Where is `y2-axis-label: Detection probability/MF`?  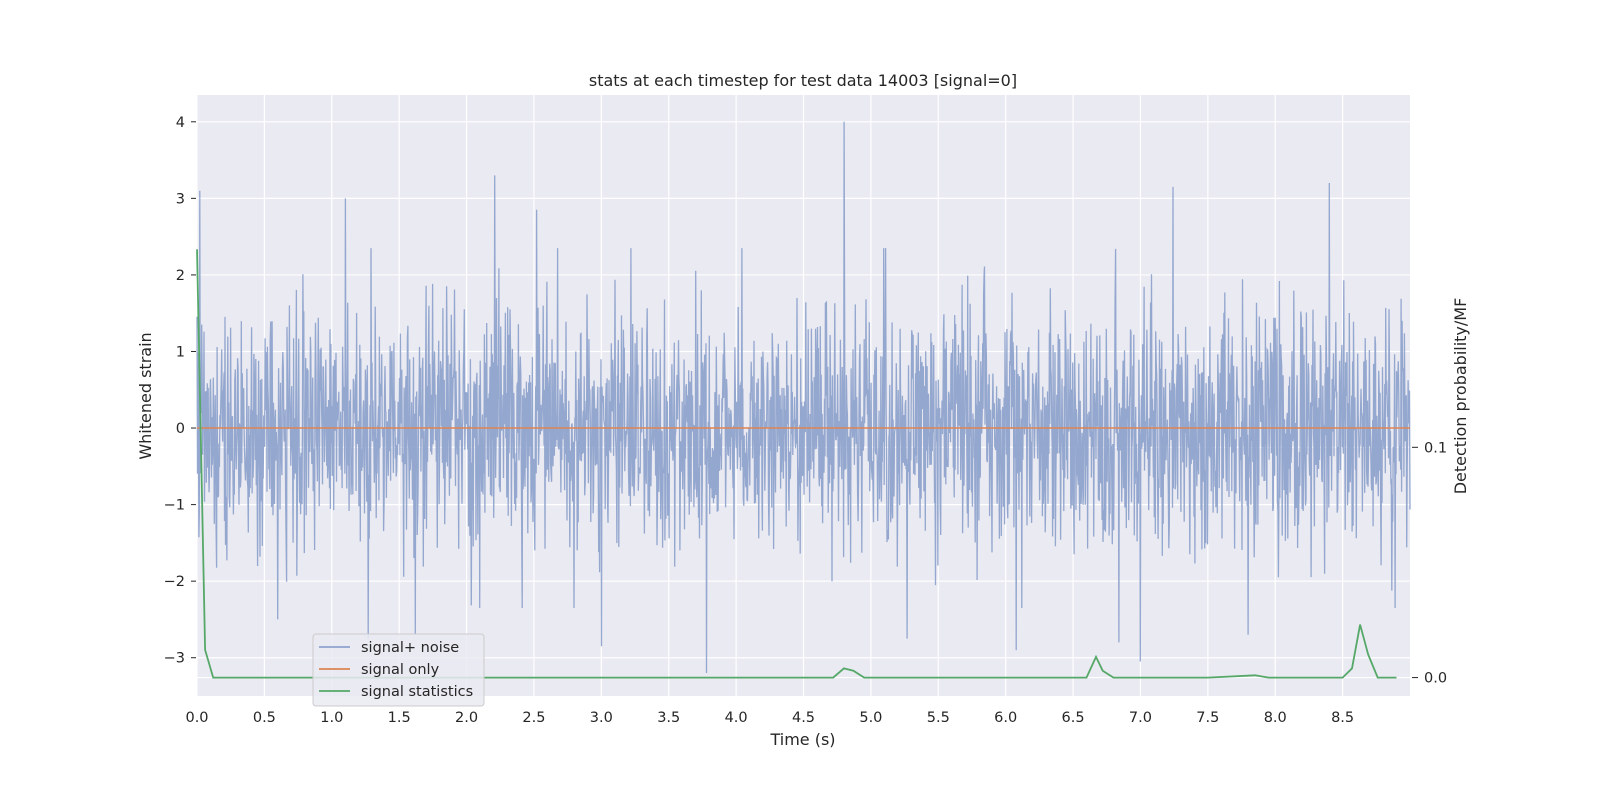 y2-axis-label: Detection probability/MF is located at coordinates (1460, 396).